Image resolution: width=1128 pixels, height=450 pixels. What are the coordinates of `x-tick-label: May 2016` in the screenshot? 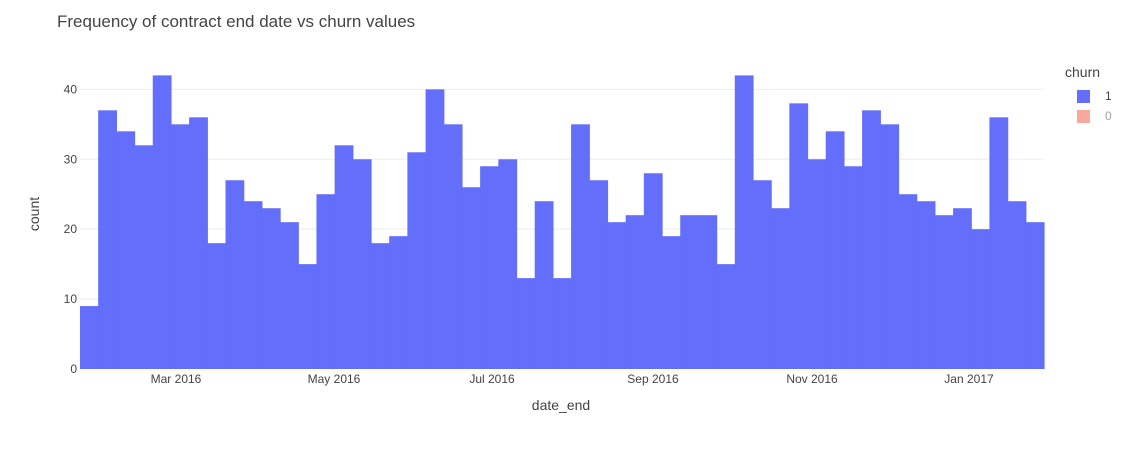 It's located at (334, 379).